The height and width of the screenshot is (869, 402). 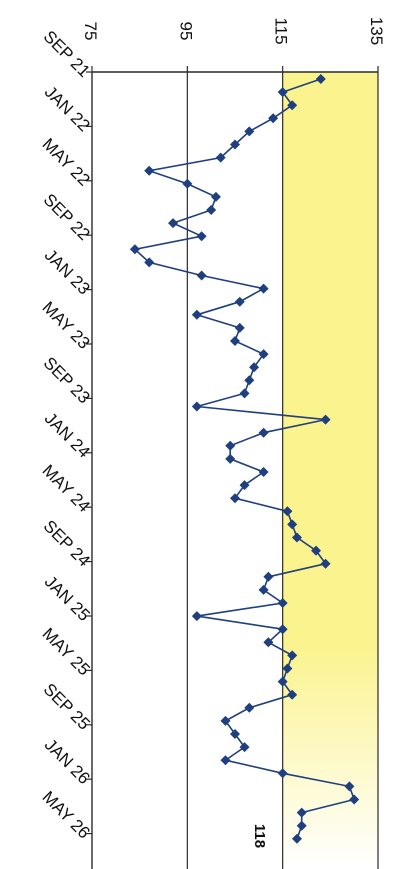 I want to click on date-tick-label: JAN 24, so click(x=67, y=435).